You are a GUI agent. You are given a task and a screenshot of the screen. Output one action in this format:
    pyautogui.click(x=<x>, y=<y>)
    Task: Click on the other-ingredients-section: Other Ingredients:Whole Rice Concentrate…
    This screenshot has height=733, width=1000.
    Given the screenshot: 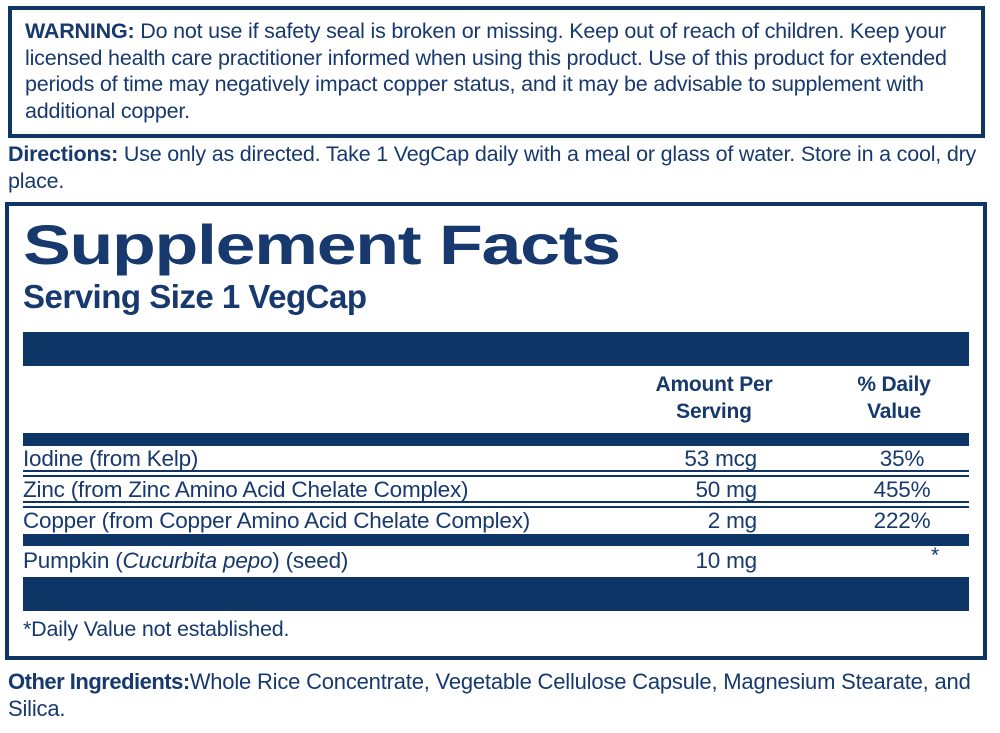 What is the action you would take?
    pyautogui.click(x=501, y=695)
    